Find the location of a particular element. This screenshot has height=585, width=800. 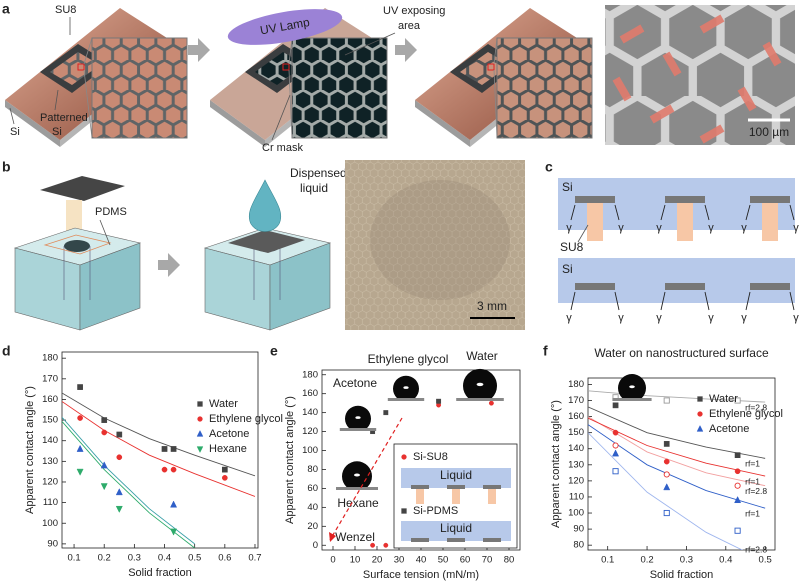

annotation: Water is located at coordinates (482, 356).